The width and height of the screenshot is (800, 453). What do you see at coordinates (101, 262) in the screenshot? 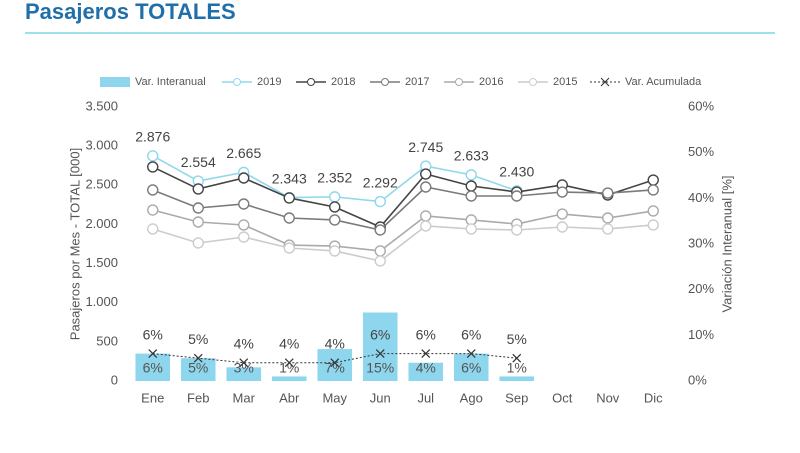
I see `y-tick-label: 1.500` at bounding box center [101, 262].